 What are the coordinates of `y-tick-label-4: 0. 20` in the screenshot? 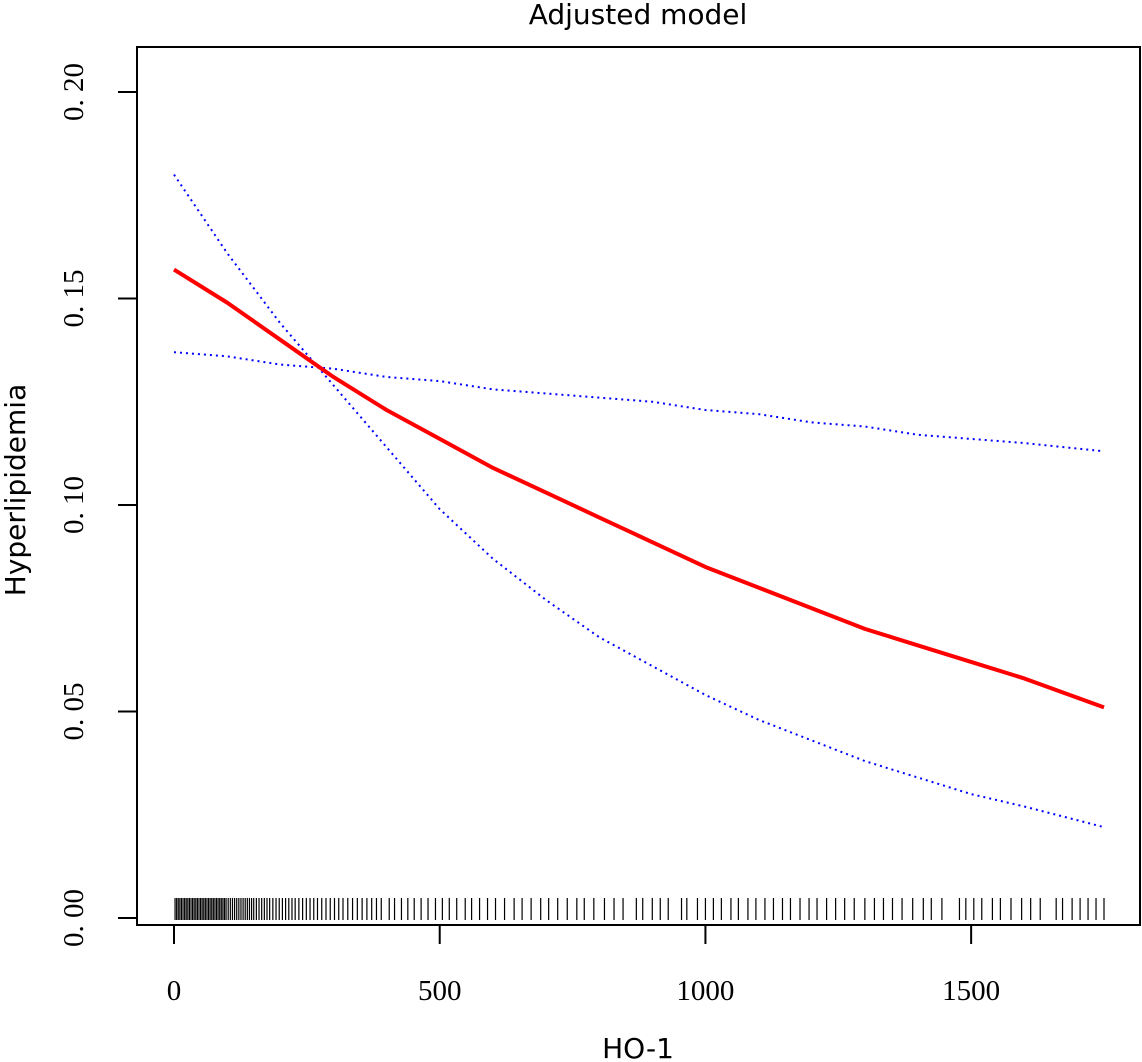 It's located at (74, 92).